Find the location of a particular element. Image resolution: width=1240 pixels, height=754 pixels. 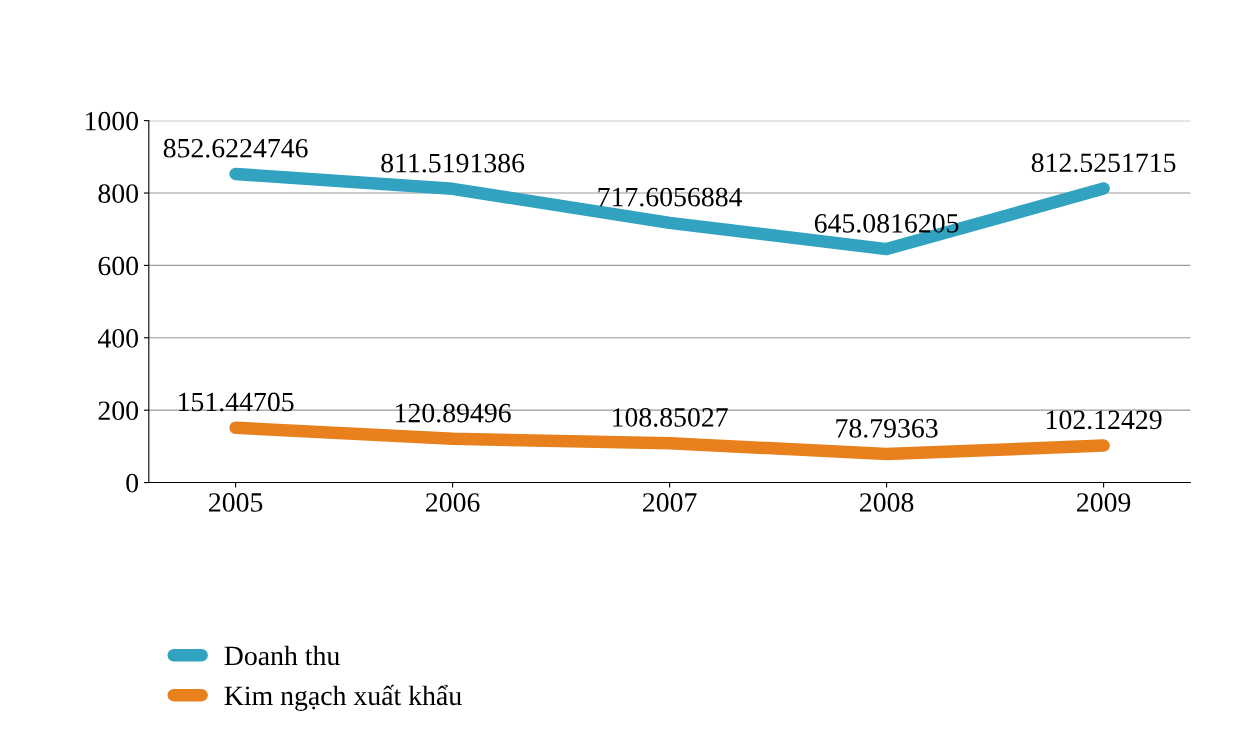

data-label: 717.6056884 is located at coordinates (670, 197).